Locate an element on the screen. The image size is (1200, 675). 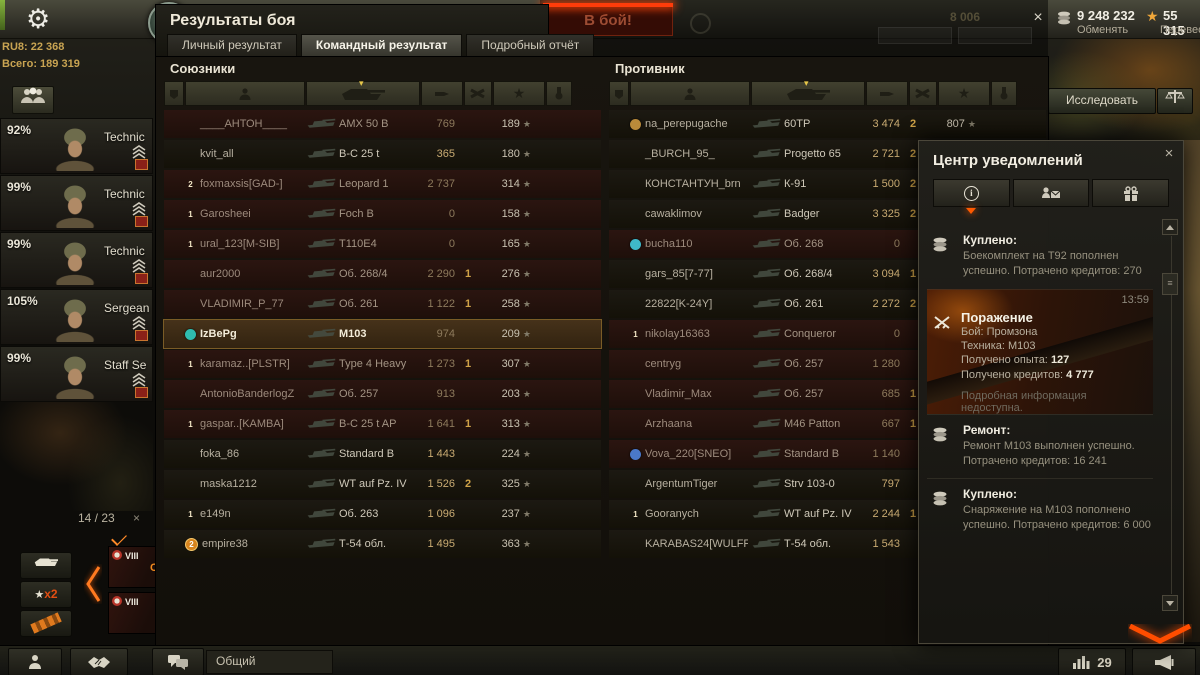
total-credits-label: Всего: 189 319 is located at coordinates (41, 64).